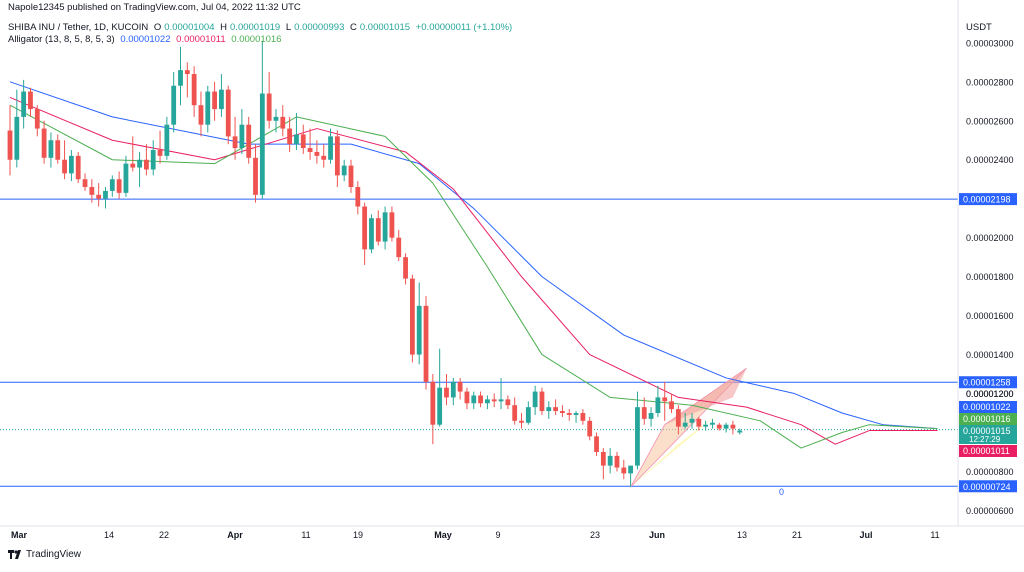 This screenshot has width=1024, height=572. I want to click on pattern-drawing, so click(688, 427).